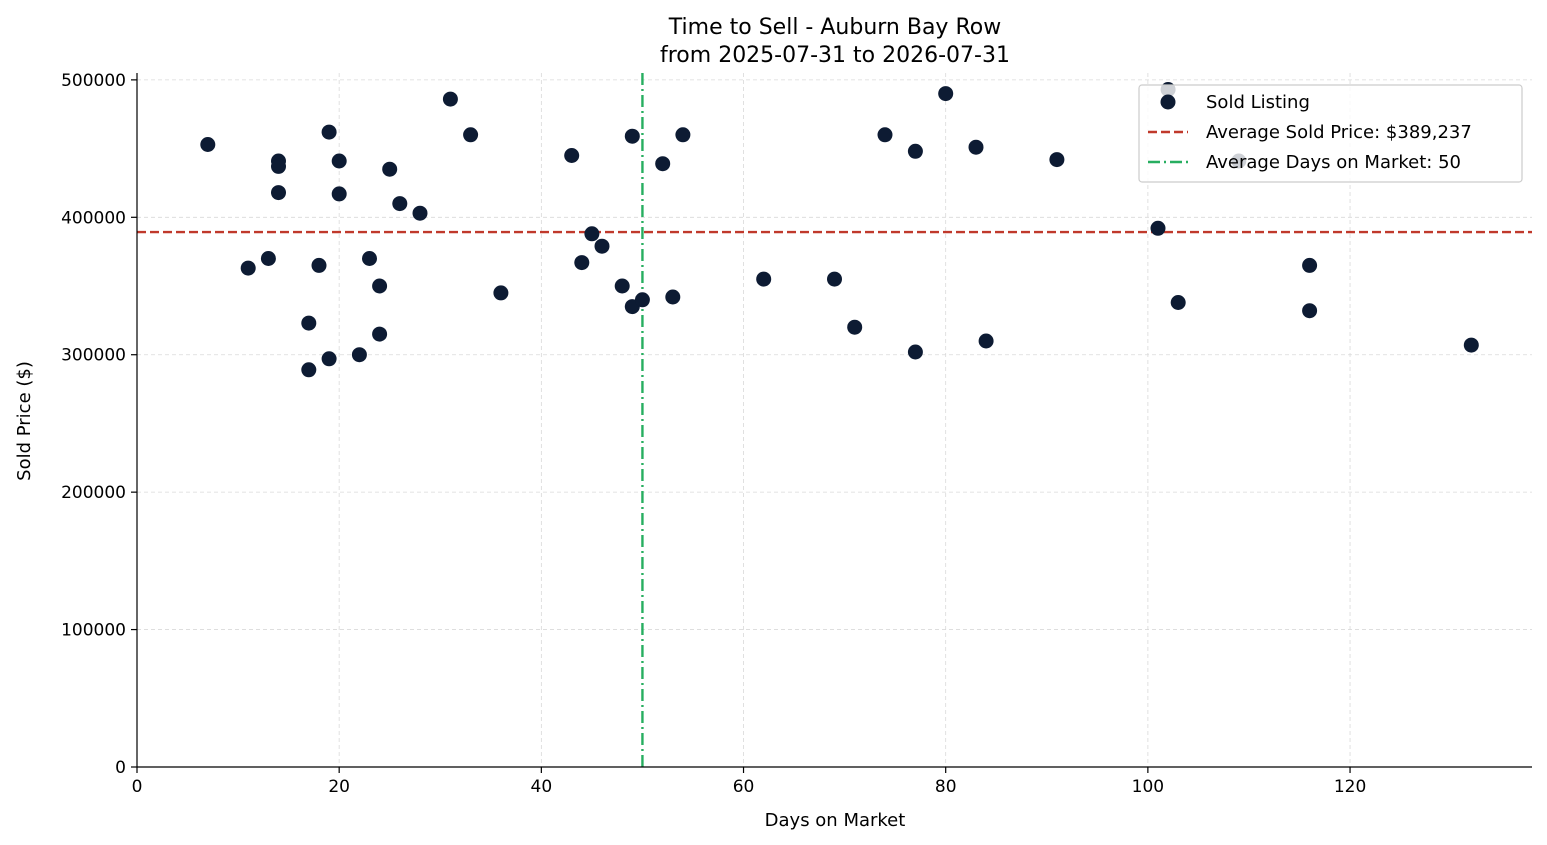 The image size is (1547, 845). What do you see at coordinates (1350, 787) in the screenshot?
I see `x-tick-label: 120` at bounding box center [1350, 787].